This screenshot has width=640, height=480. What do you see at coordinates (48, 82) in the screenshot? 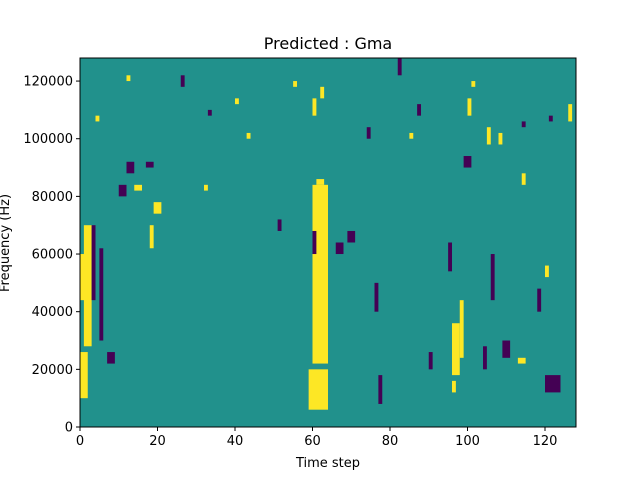
I see `y-tick-label: 120000` at bounding box center [48, 82].